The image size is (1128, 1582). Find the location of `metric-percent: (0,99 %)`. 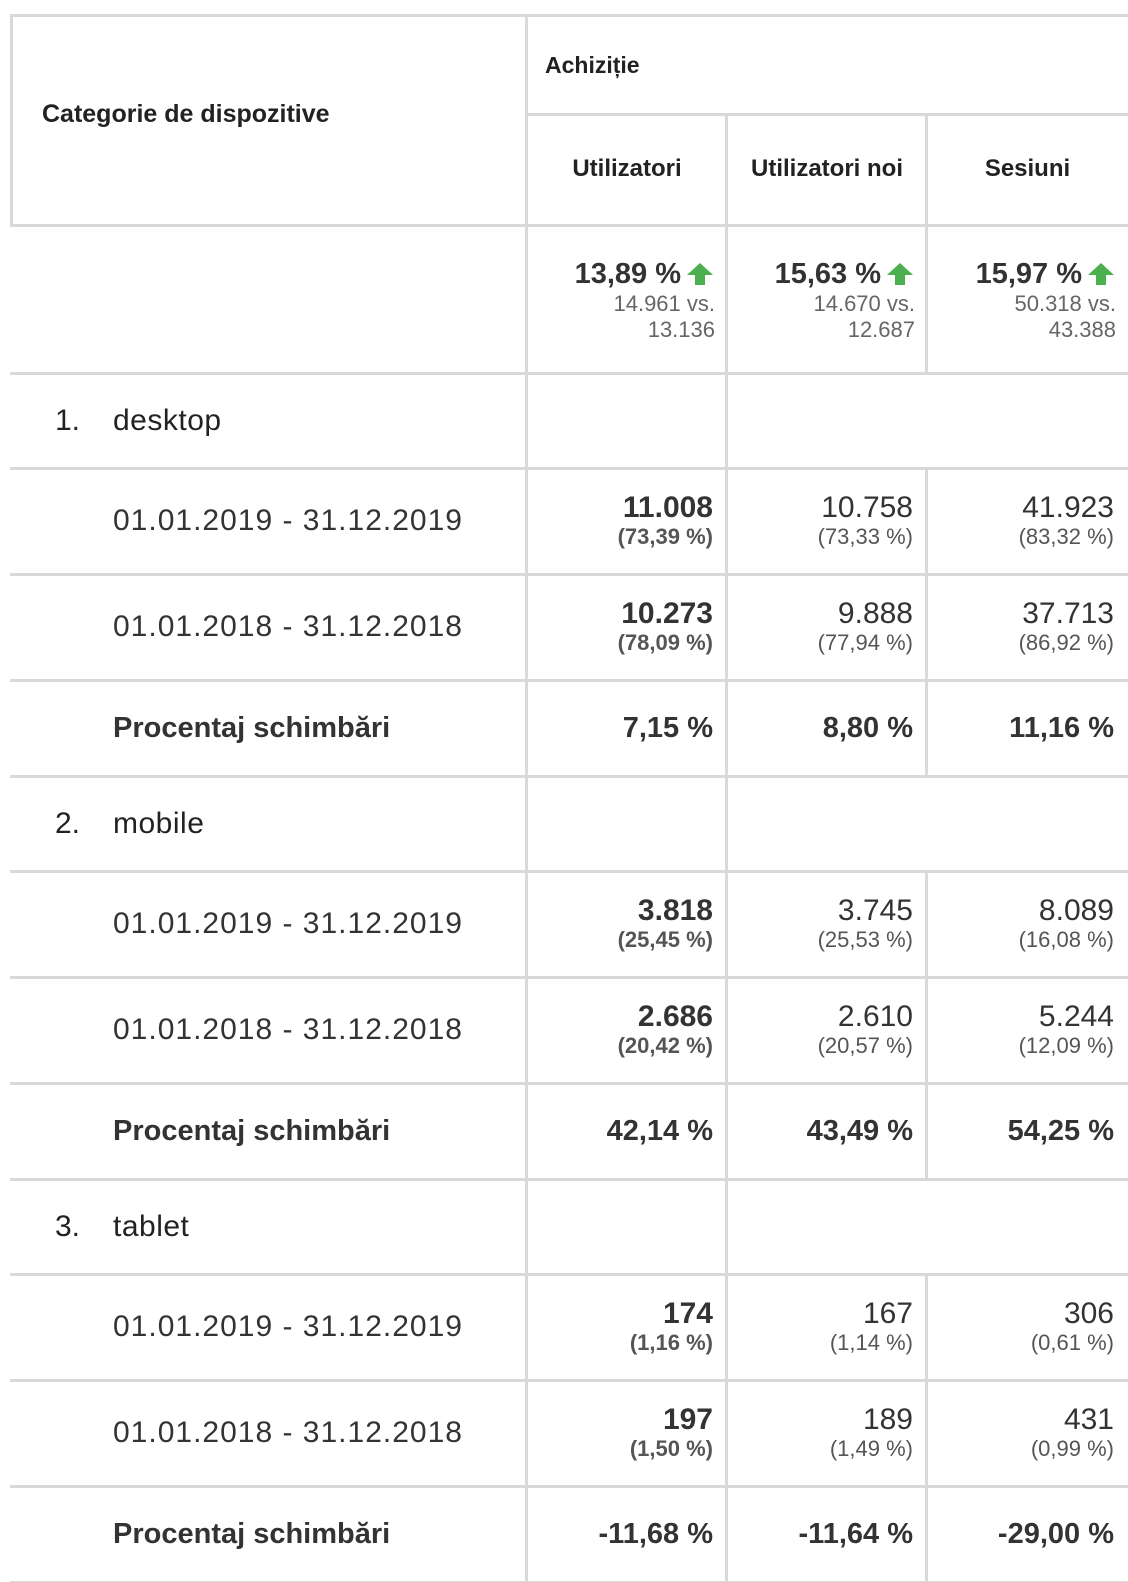

metric-percent: (0,99 %) is located at coordinates (1072, 1448).